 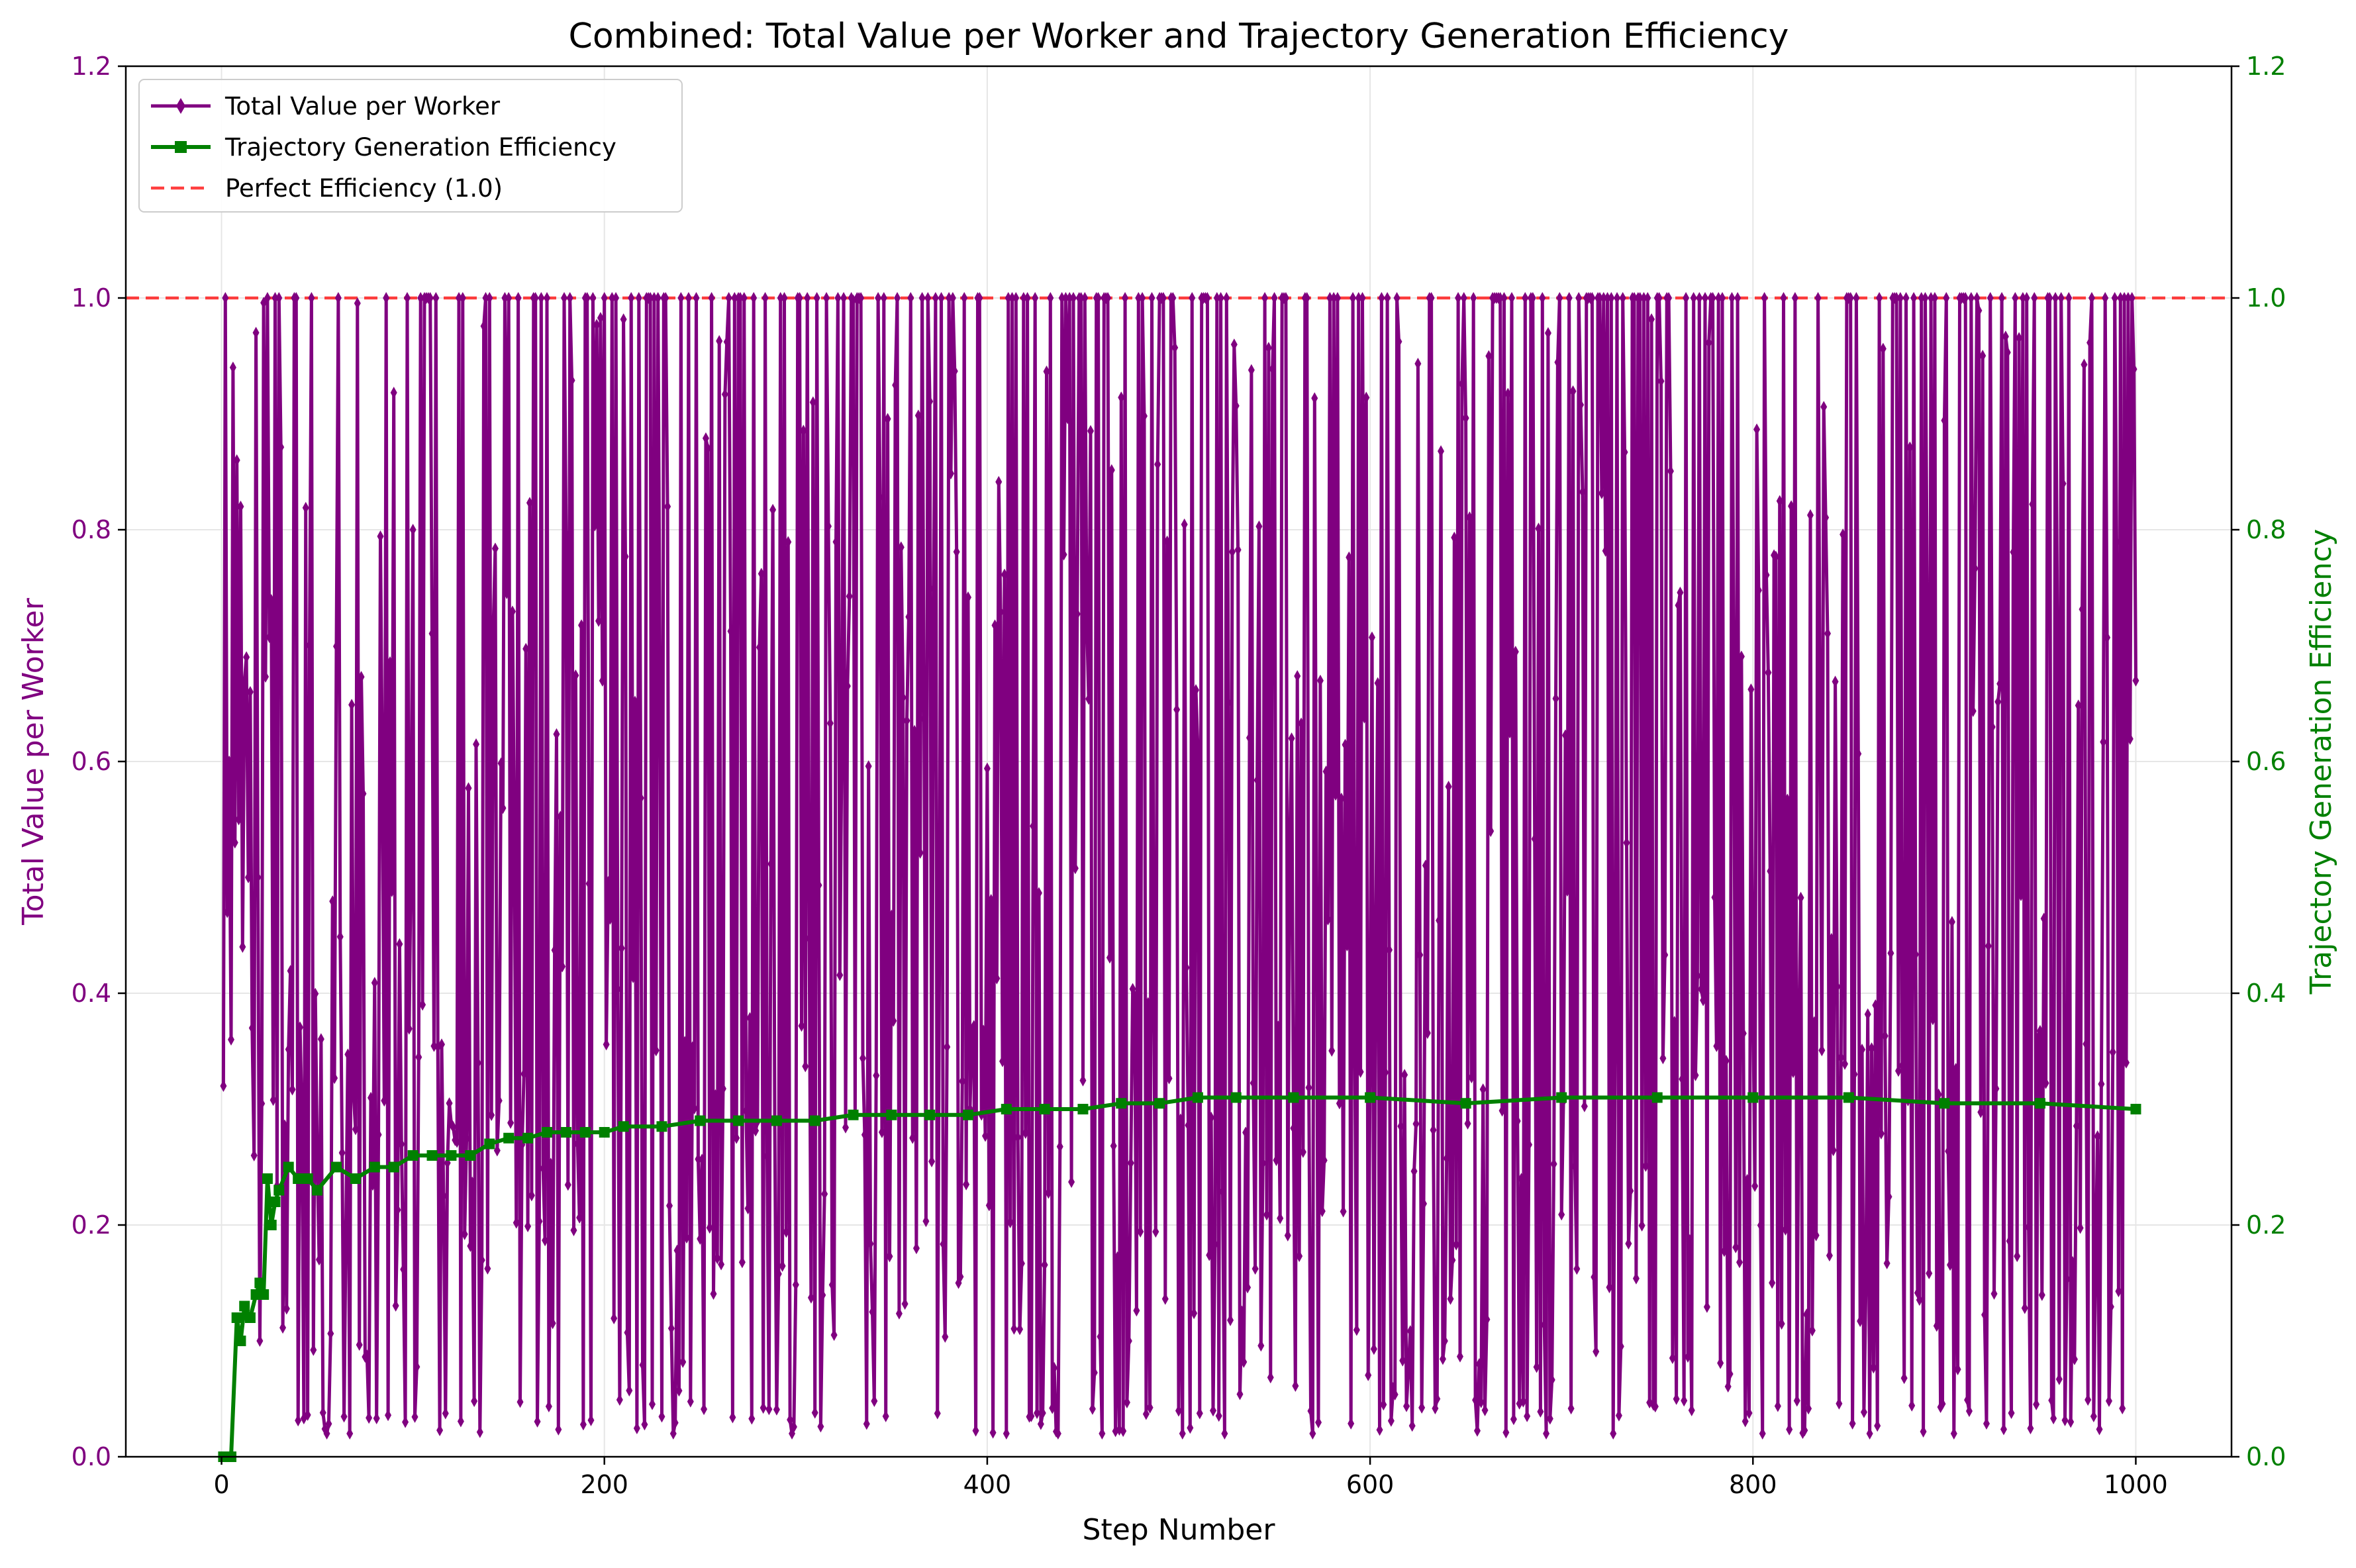 I want to click on y-tick-label-left: 0.0, so click(x=92, y=1456).